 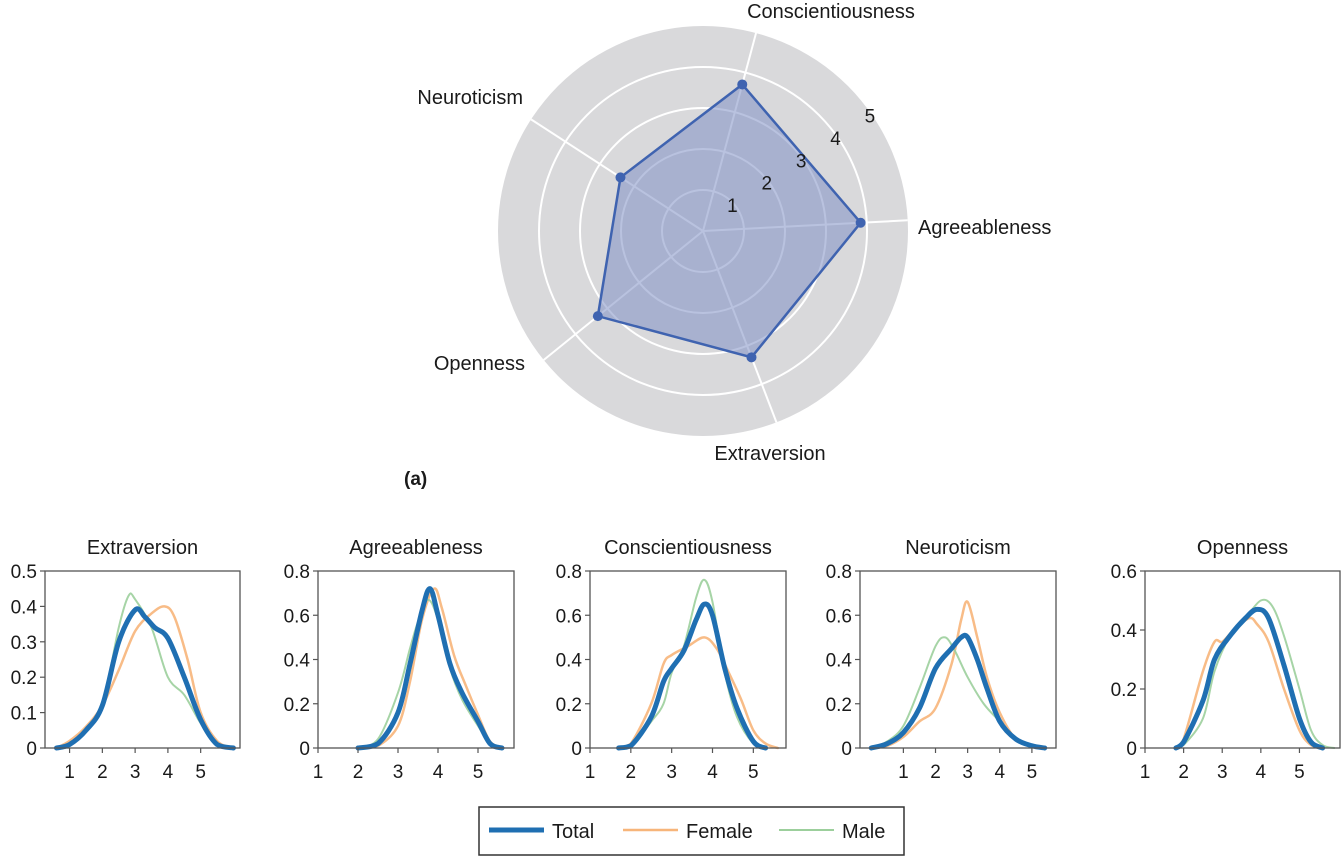 What do you see at coordinates (688, 548) in the screenshot?
I see `panel-title: Conscientiousness` at bounding box center [688, 548].